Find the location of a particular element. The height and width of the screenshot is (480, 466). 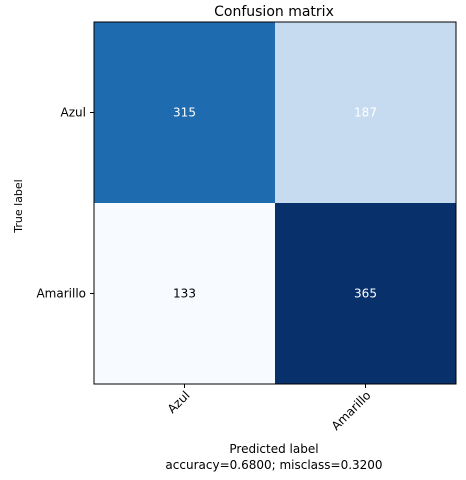

heatmap-cell-azul-azul is located at coordinates (184, 112).